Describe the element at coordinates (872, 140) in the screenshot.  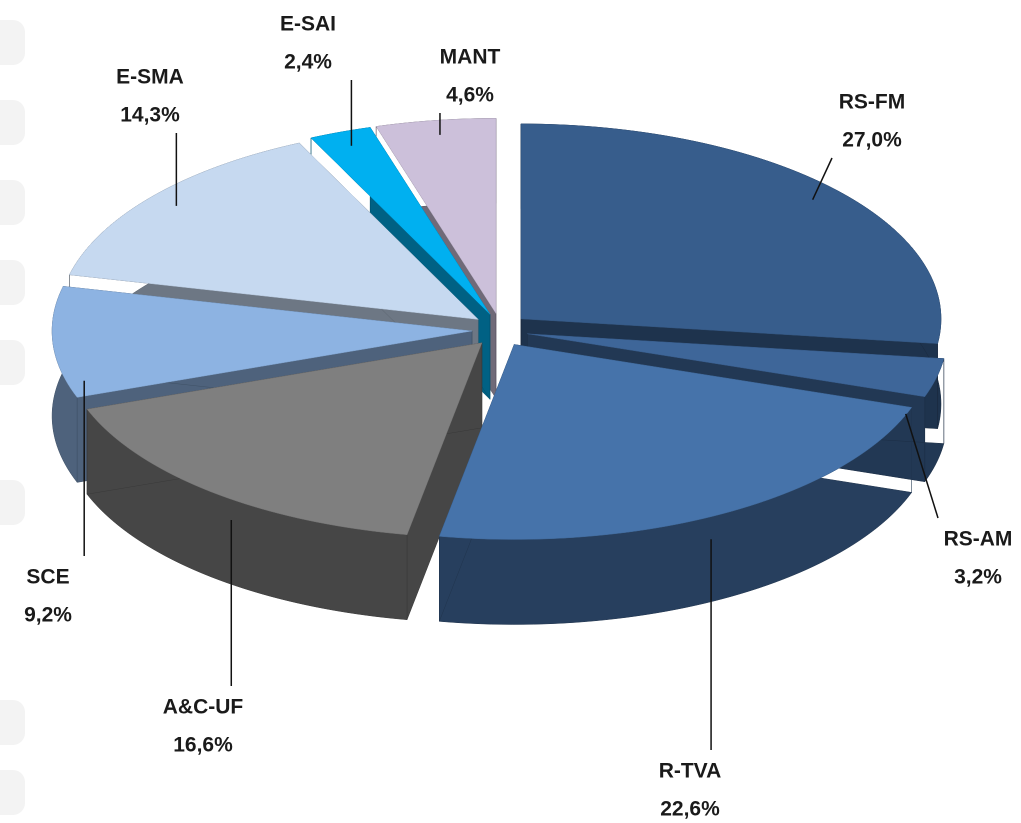
I see `value-label: 27,0%` at that location.